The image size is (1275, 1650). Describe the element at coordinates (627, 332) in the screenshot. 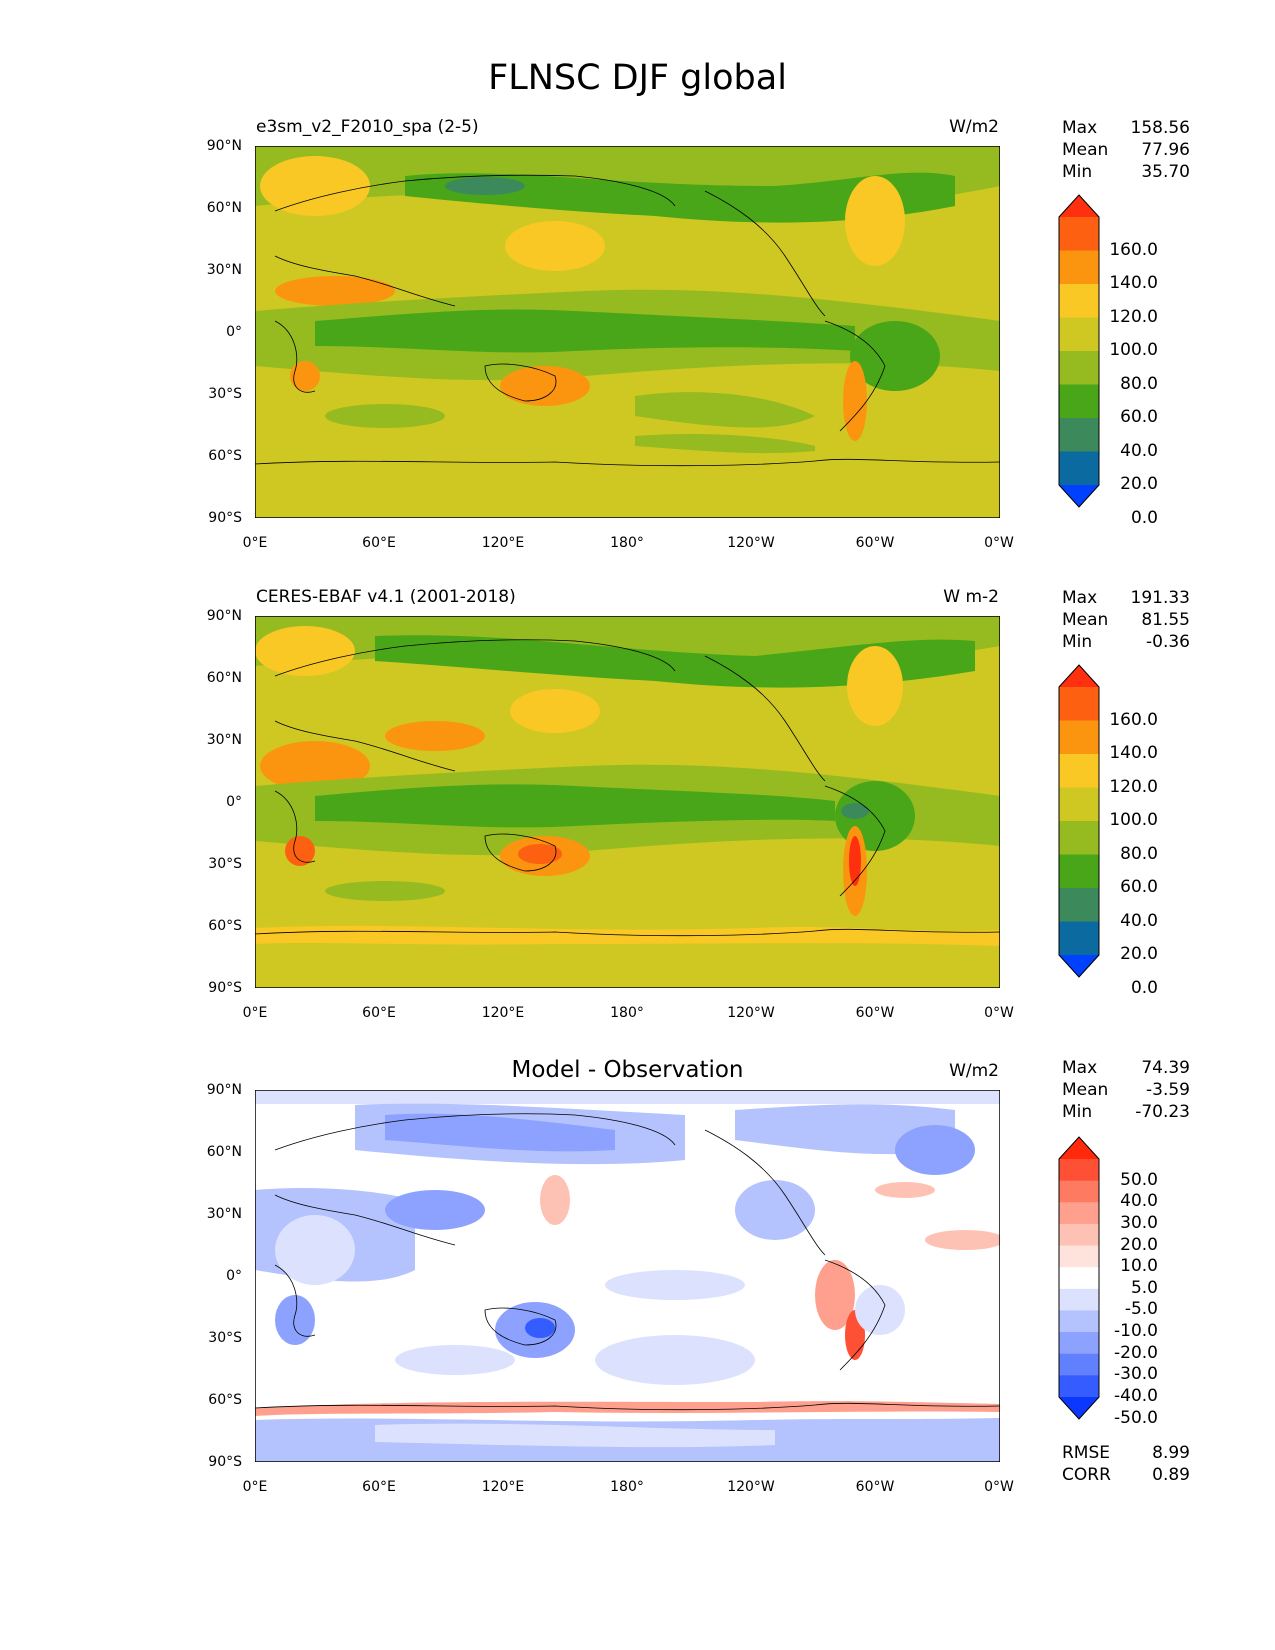

I see `model-map-svg` at that location.